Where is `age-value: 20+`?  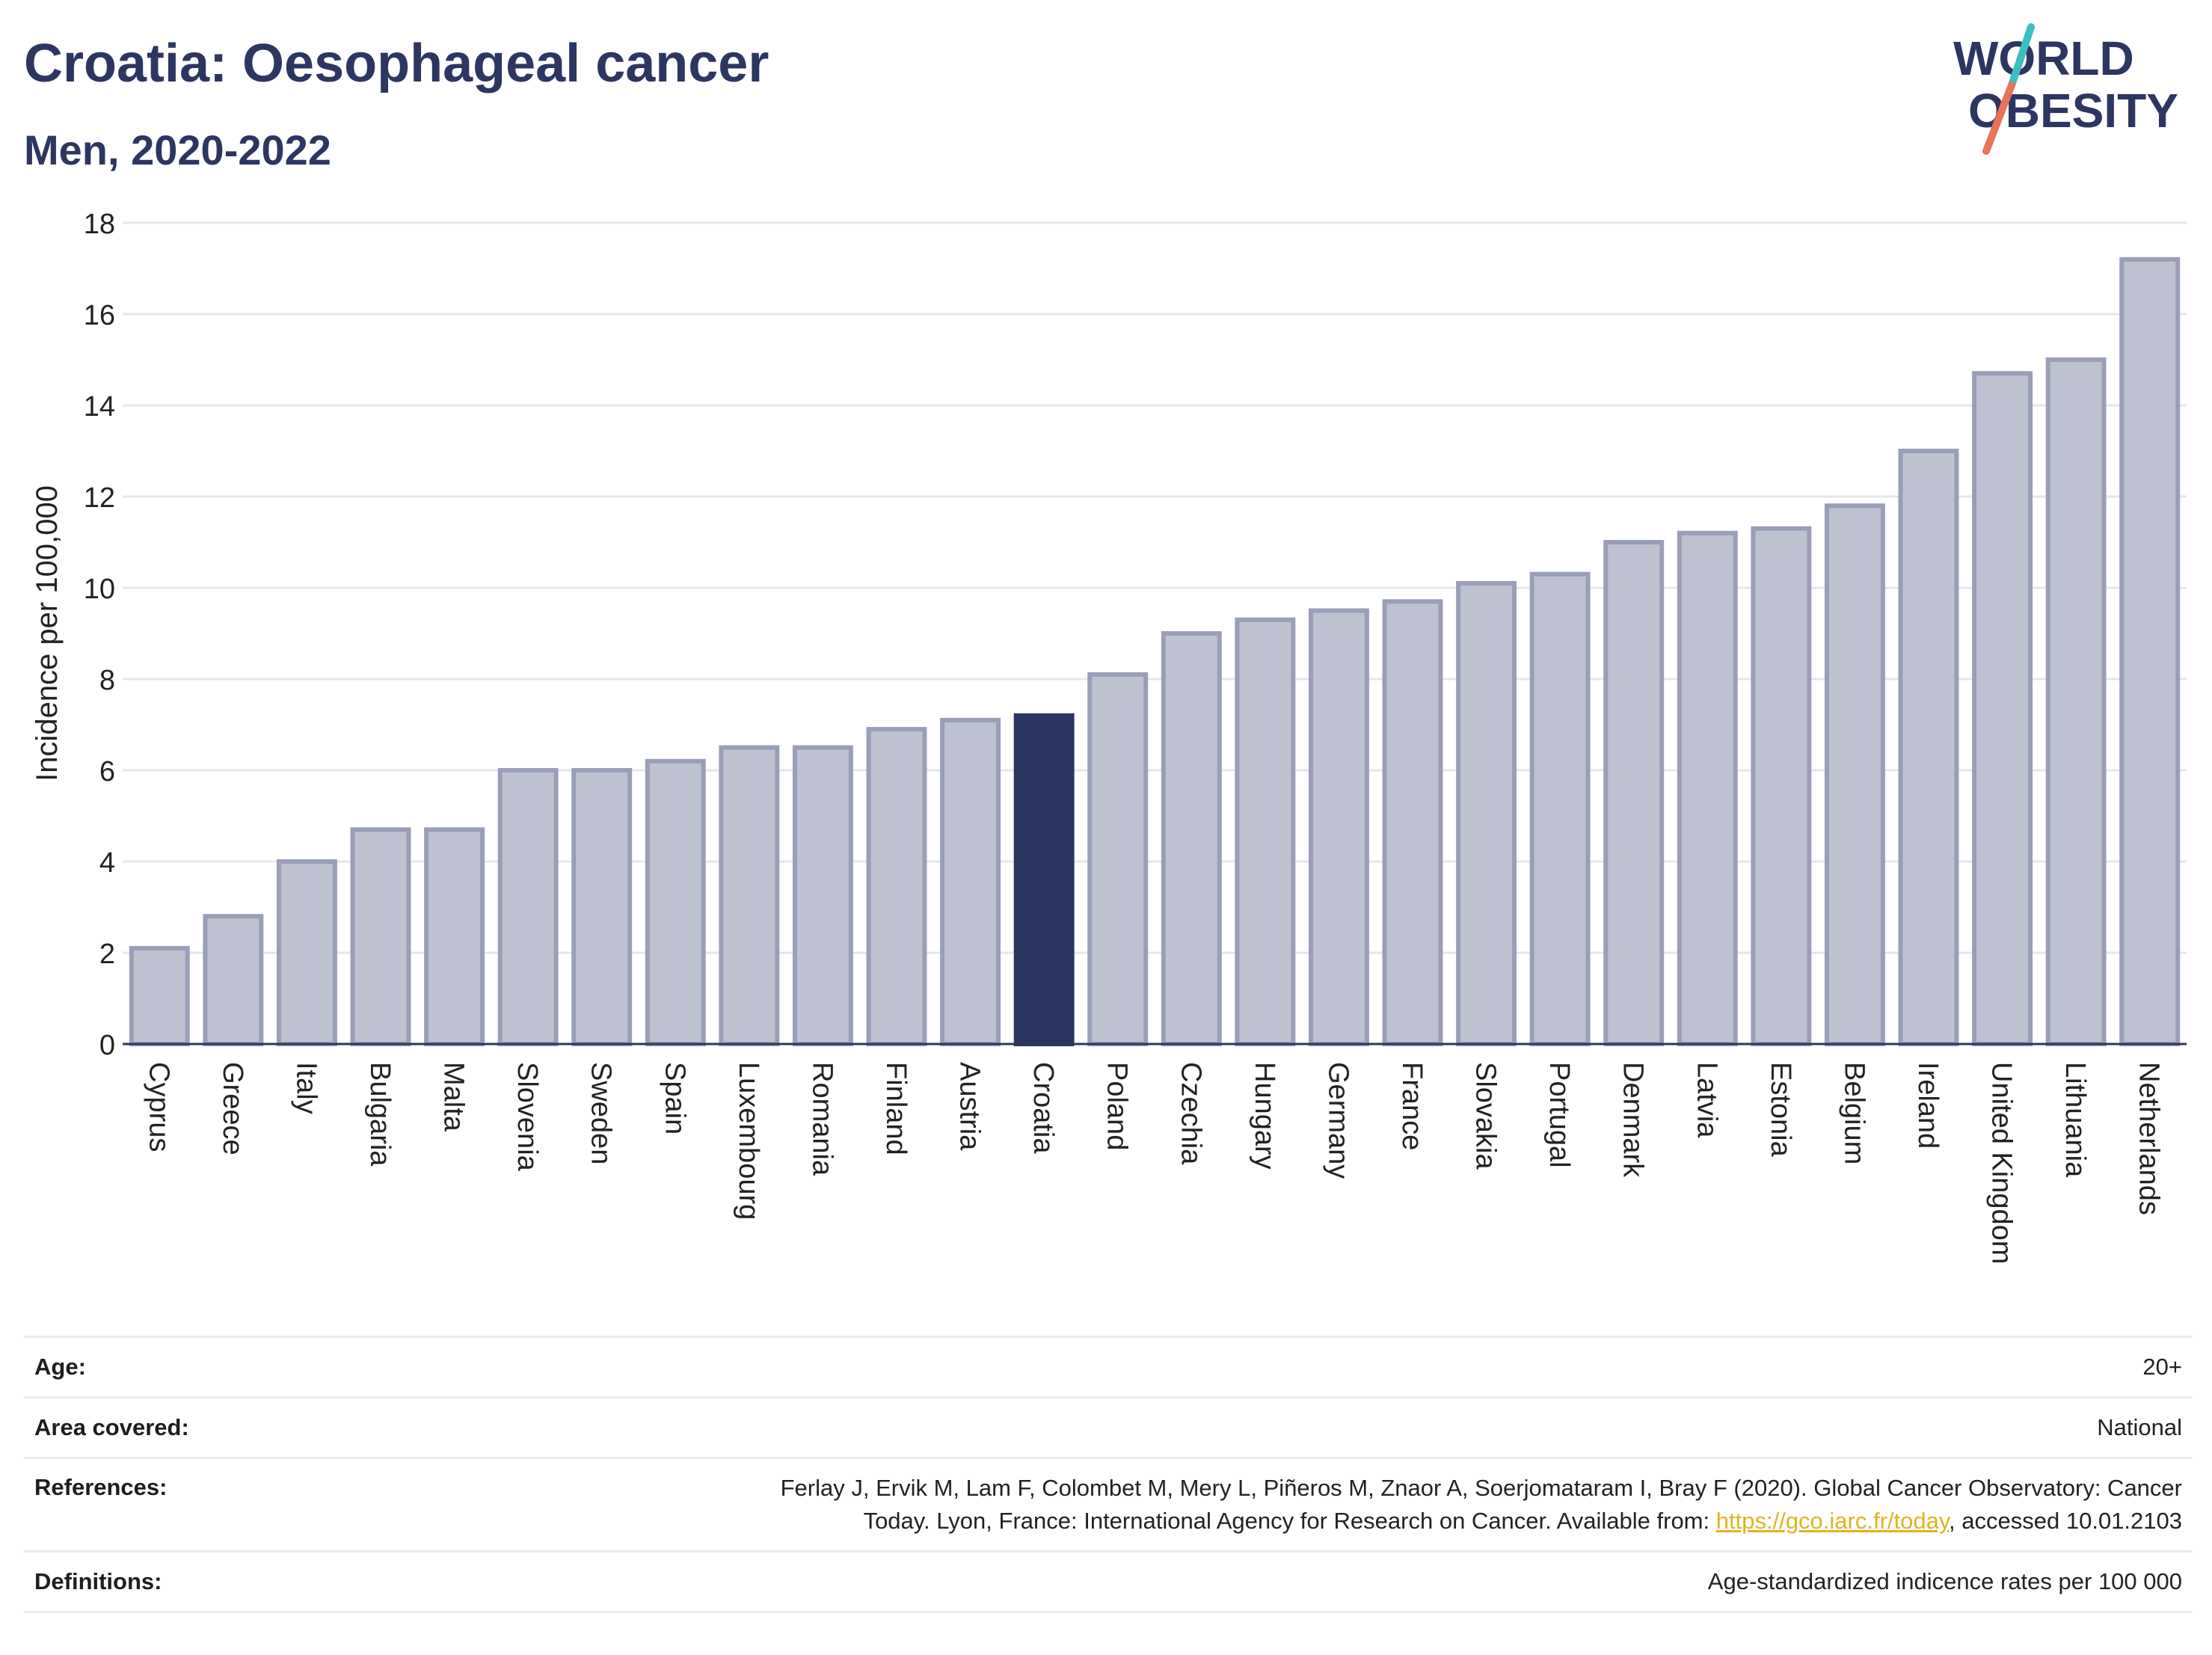 age-value: 20+ is located at coordinates (2162, 1367).